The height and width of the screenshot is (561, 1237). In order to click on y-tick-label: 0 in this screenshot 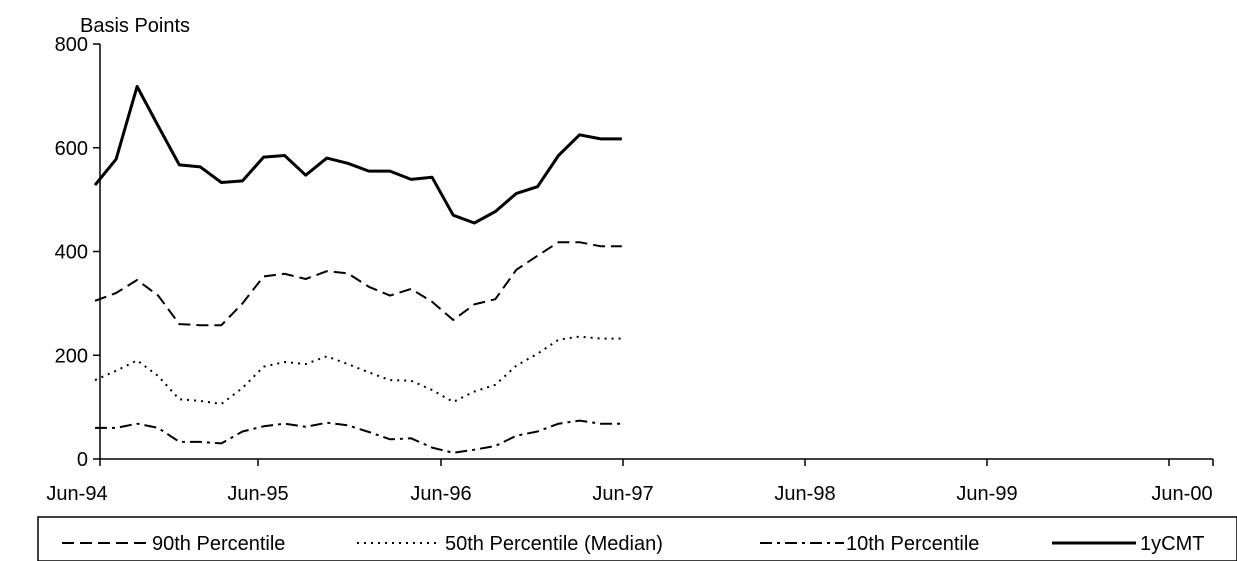, I will do `click(82, 460)`.